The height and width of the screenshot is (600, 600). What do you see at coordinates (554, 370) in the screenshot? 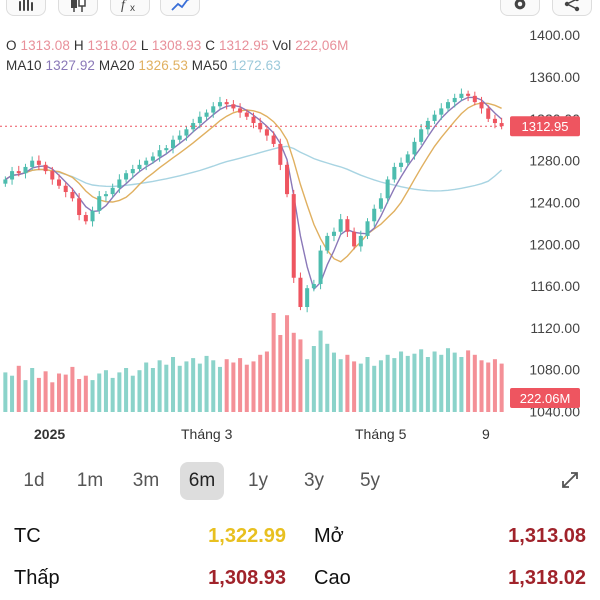
I see `price-tick-label: 1080.00` at bounding box center [554, 370].